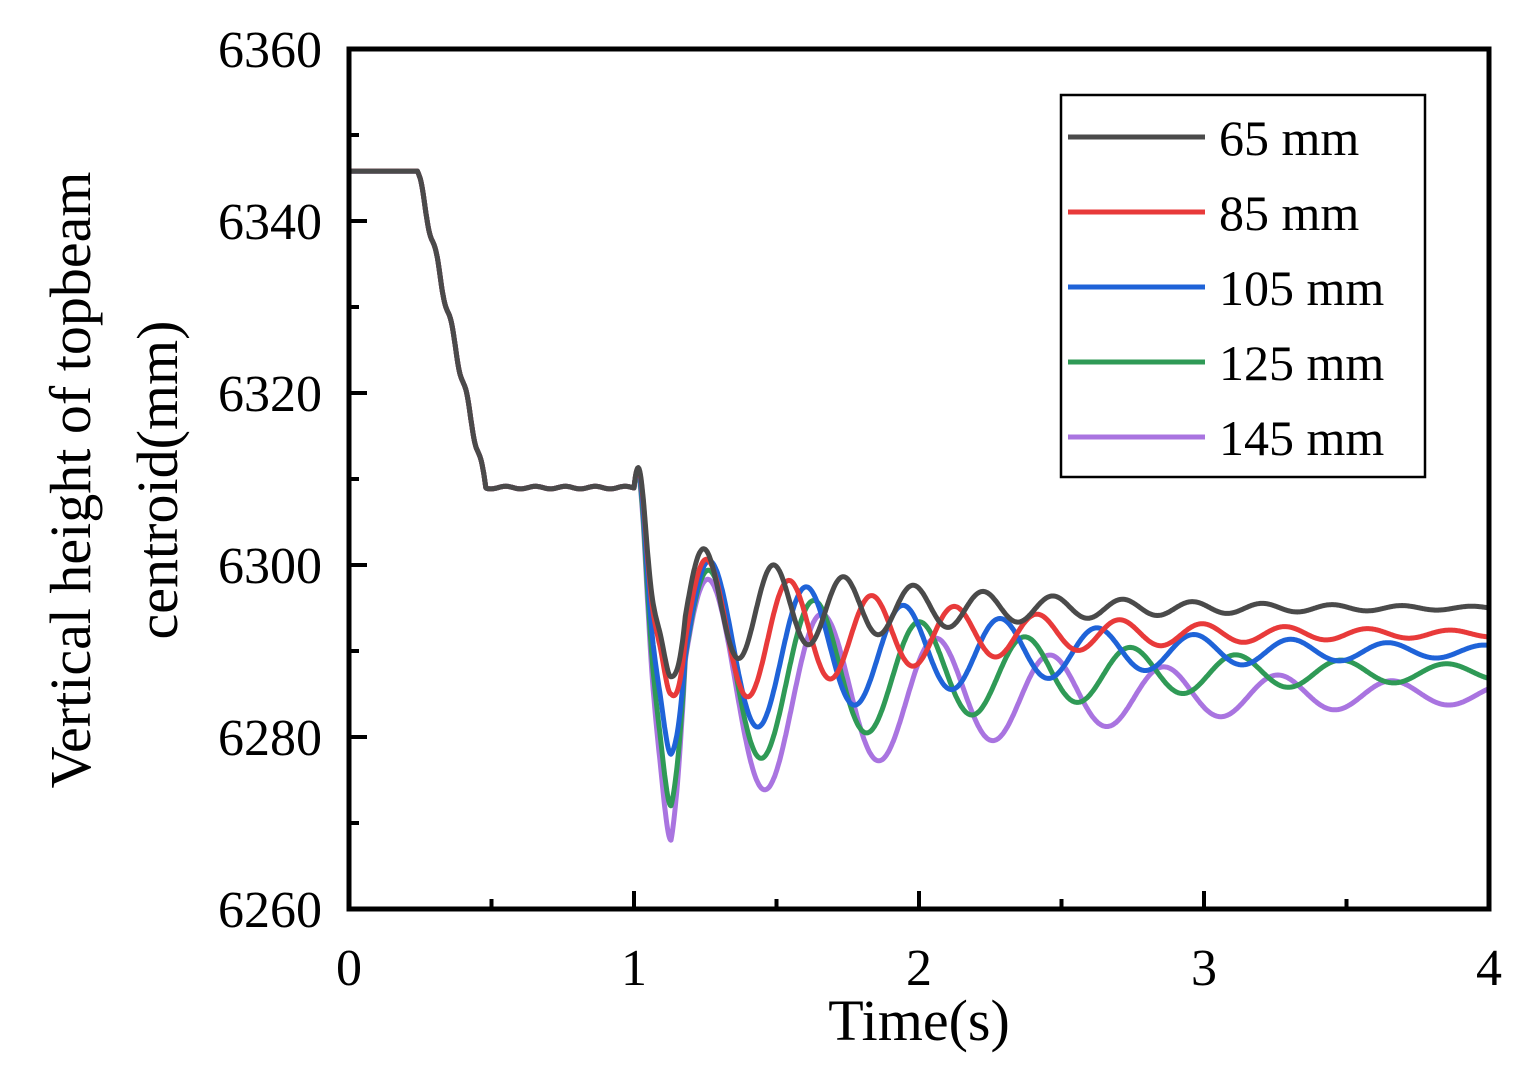 The width and height of the screenshot is (1518, 1071). I want to click on y-tick-label: 6360, so click(270, 50).